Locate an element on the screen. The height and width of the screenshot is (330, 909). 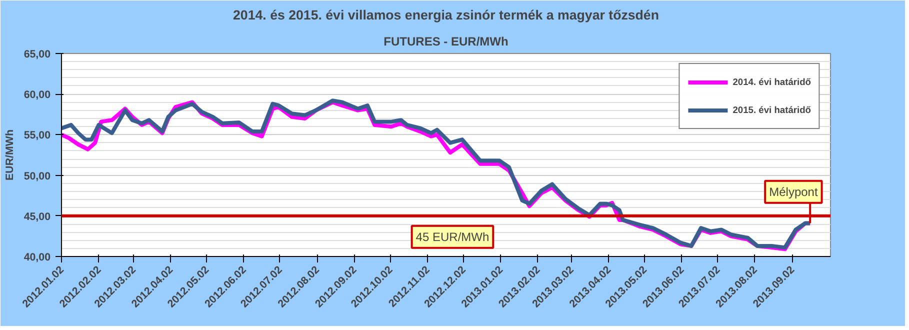
y-tick-label: 45,00 is located at coordinates (37, 216).